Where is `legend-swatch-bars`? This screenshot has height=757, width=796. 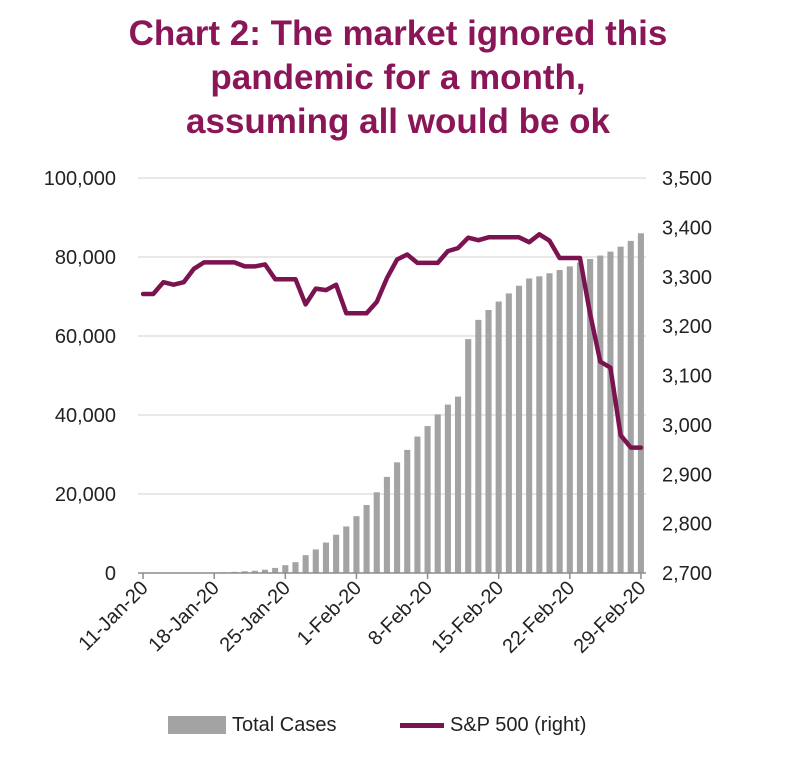 legend-swatch-bars is located at coordinates (197, 725).